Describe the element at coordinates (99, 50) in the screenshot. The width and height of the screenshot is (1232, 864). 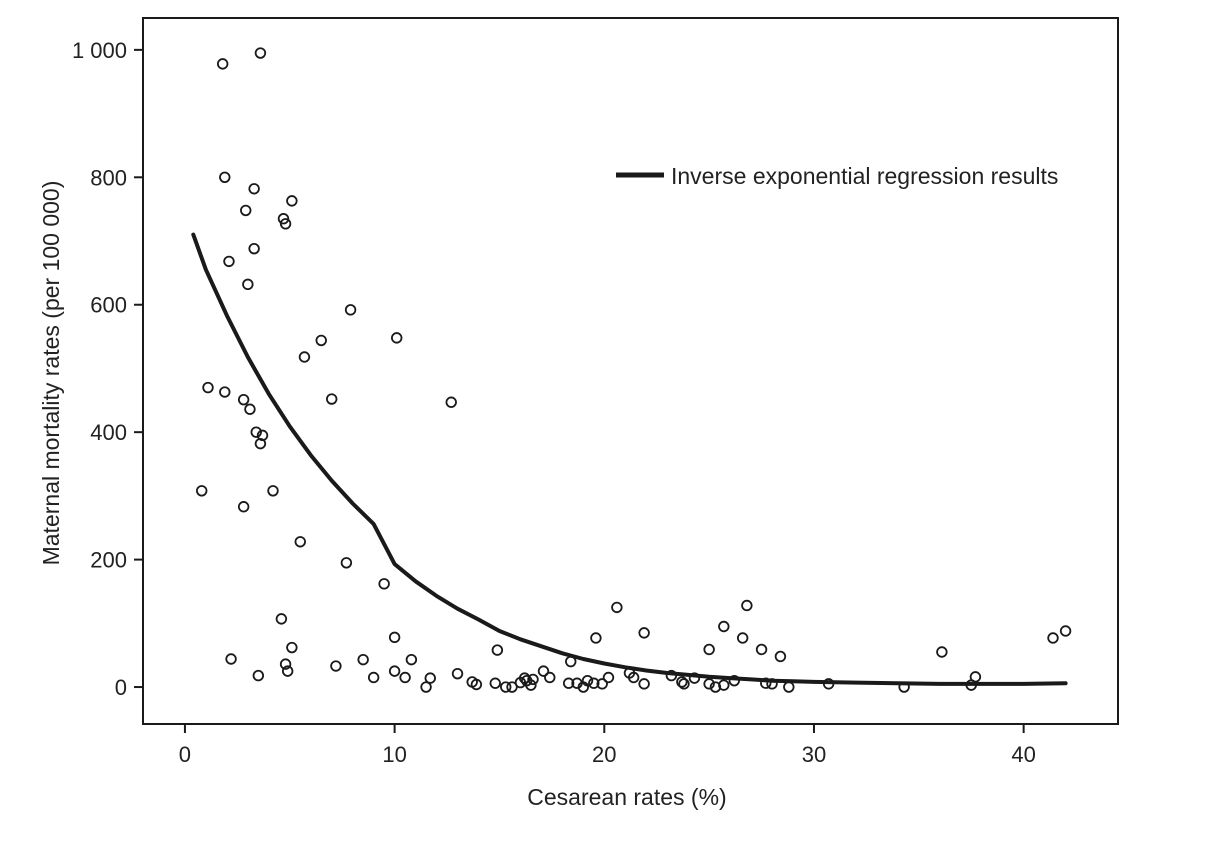
I see `y-tick-label: 1 000` at that location.